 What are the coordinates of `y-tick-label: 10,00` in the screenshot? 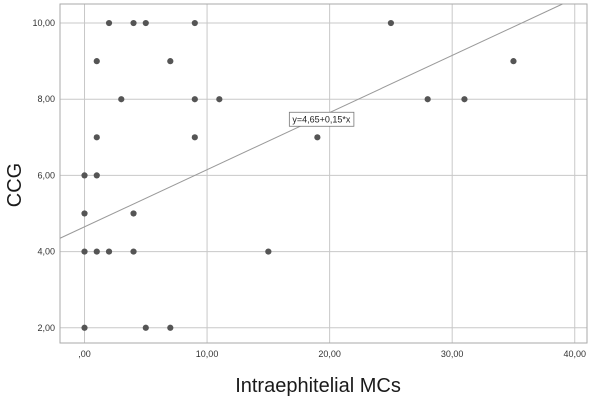 It's located at (43, 23).